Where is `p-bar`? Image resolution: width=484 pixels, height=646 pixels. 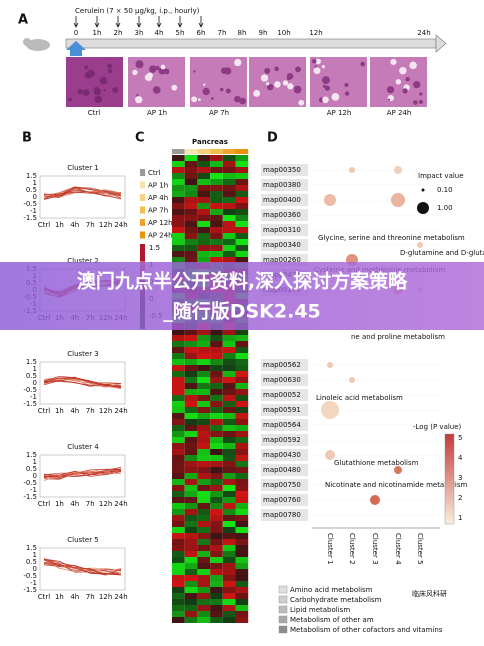
p-bar is located at coordinates (449, 479).